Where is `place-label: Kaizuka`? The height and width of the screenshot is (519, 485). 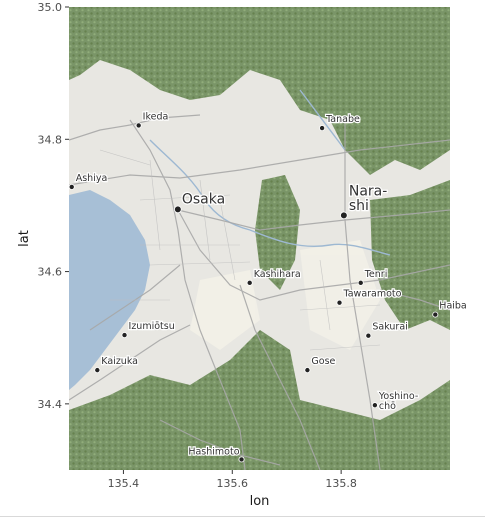 place-label: Kaizuka is located at coordinates (119, 361).